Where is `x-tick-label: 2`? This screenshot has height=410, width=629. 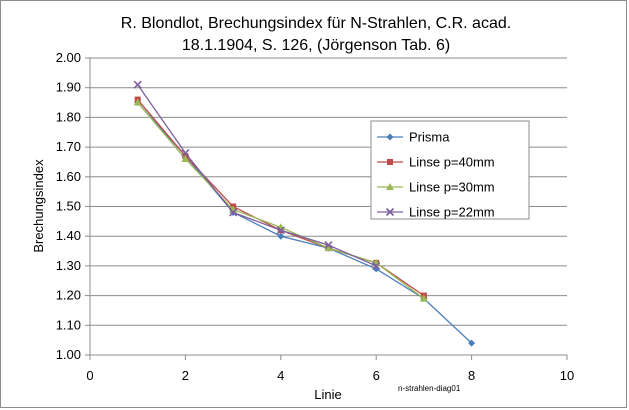
x-tick-label: 2 is located at coordinates (185, 375).